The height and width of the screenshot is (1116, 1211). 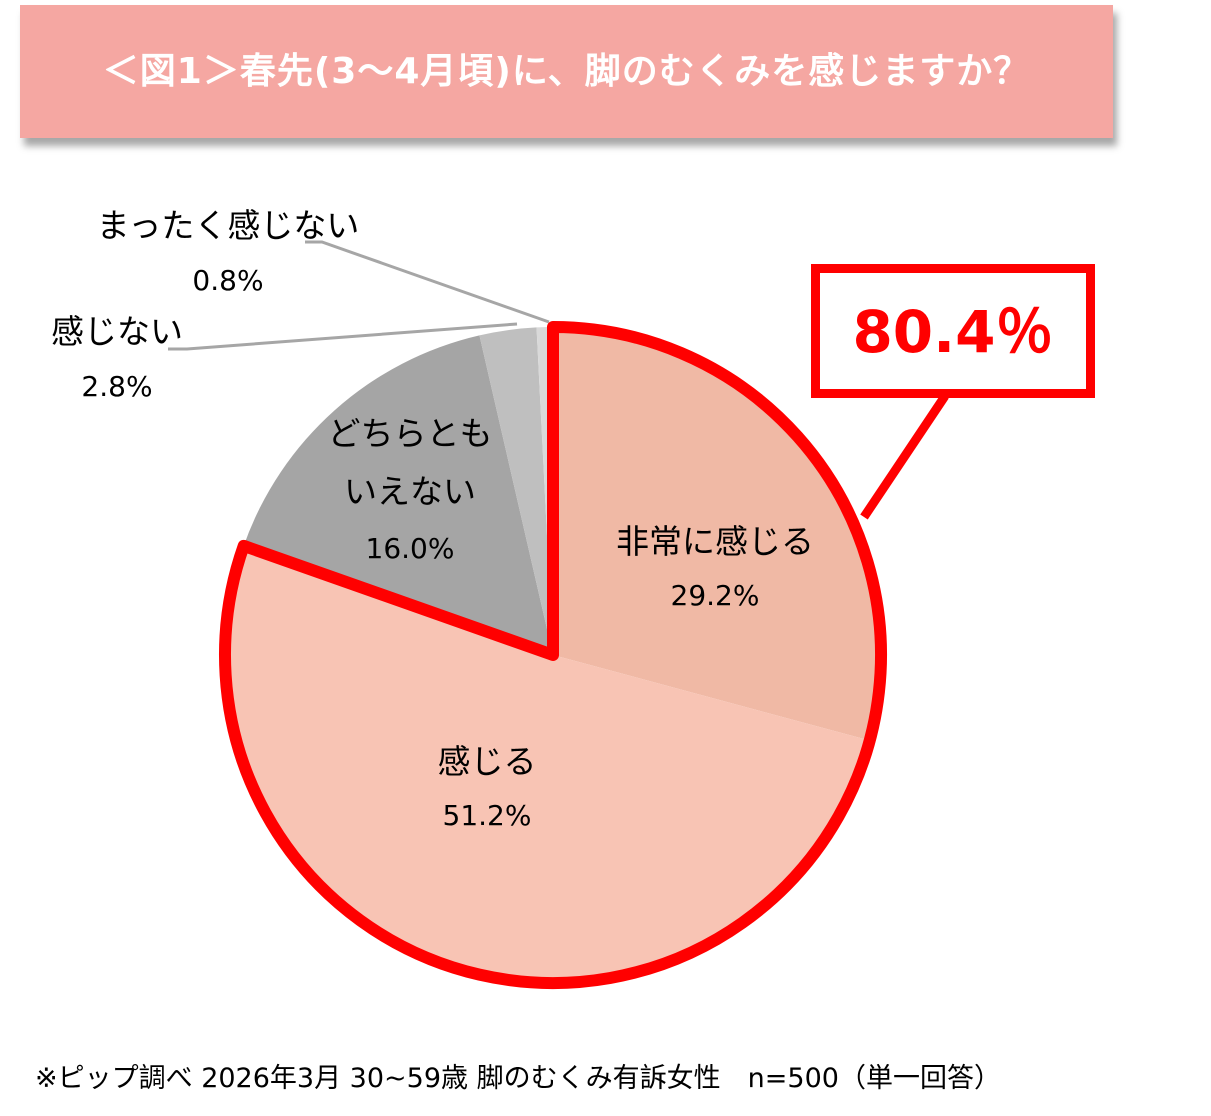 I want to click on label-mattaku-value: 0.8%, so click(x=227, y=280).